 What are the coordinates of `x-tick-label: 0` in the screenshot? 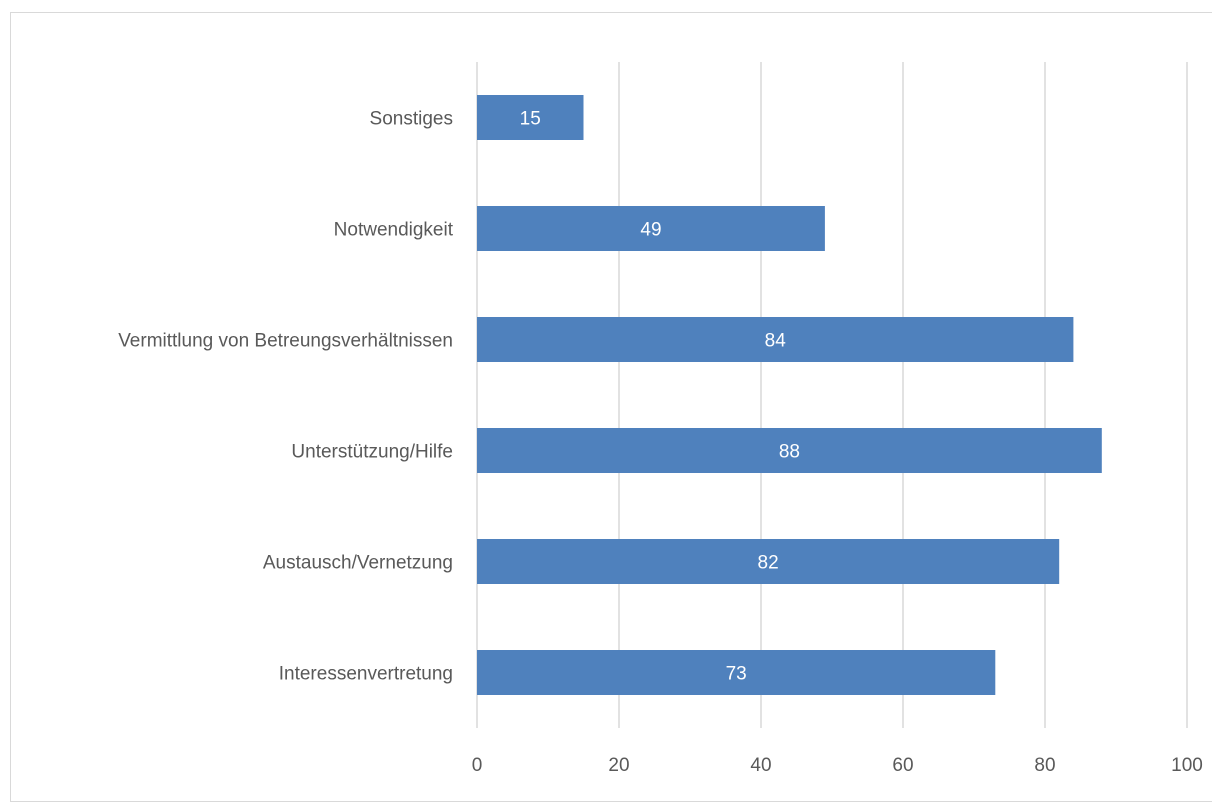 It's located at (477, 765).